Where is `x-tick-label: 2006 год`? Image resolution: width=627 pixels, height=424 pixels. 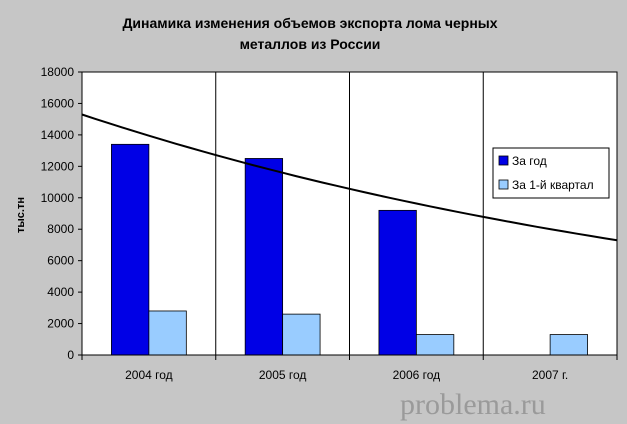
x-tick-label: 2006 год is located at coordinates (417, 375).